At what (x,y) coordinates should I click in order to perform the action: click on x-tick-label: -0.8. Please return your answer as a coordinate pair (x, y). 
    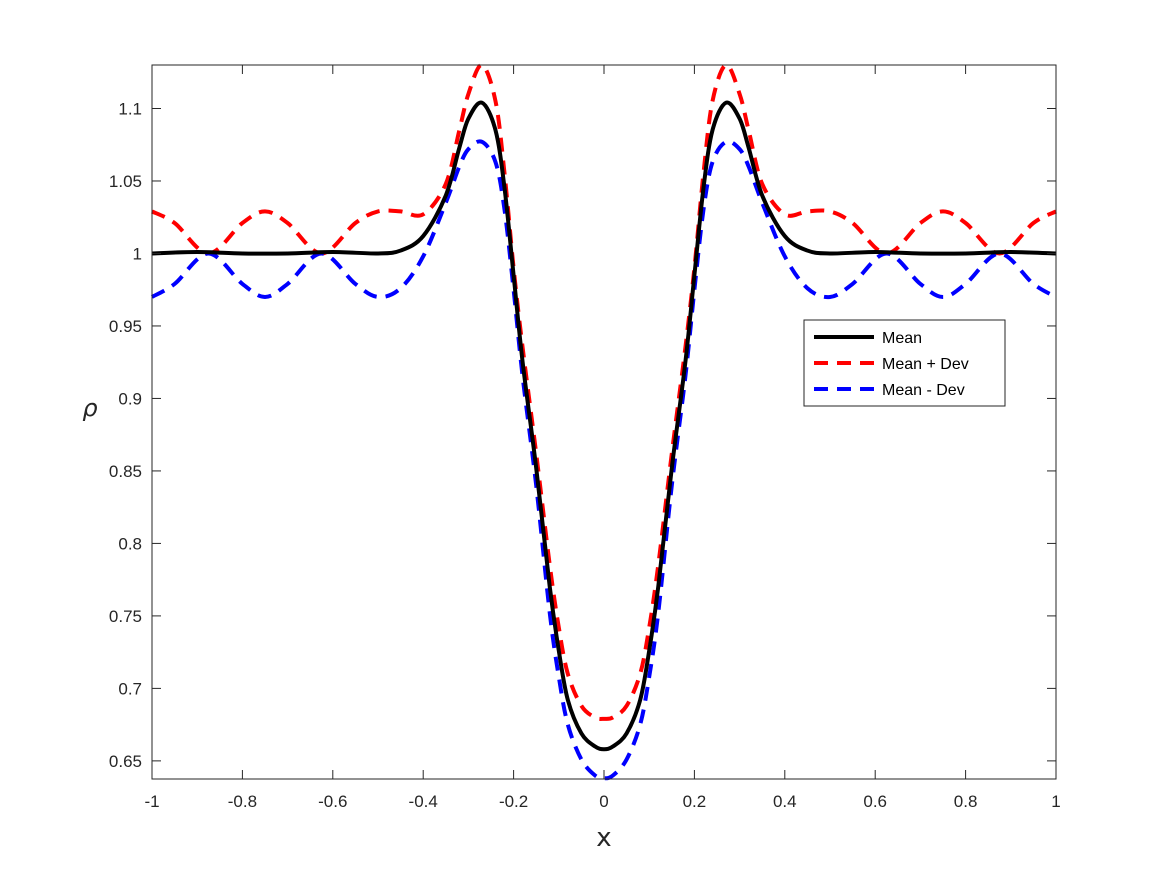
    Looking at the image, I should click on (242, 801).